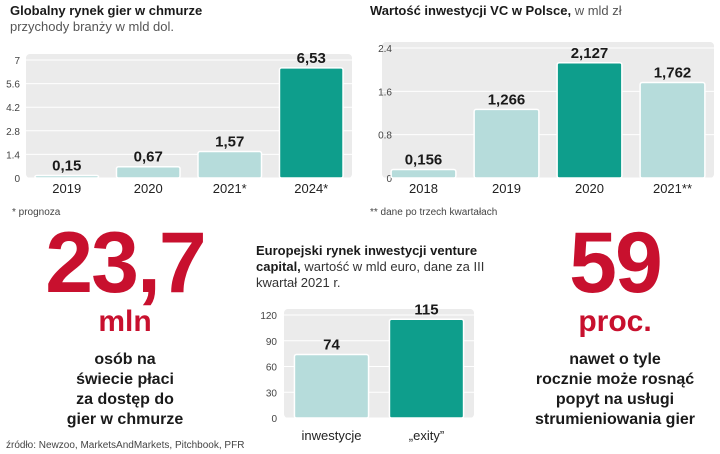 This screenshot has height=454, width=720. What do you see at coordinates (596, 10) in the screenshot?
I see `vc-chart-subtitle: w mld zł` at bounding box center [596, 10].